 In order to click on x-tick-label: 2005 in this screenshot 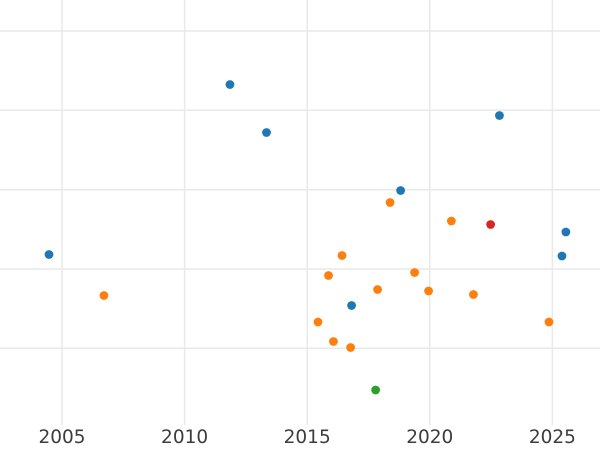, I will do `click(61, 437)`.